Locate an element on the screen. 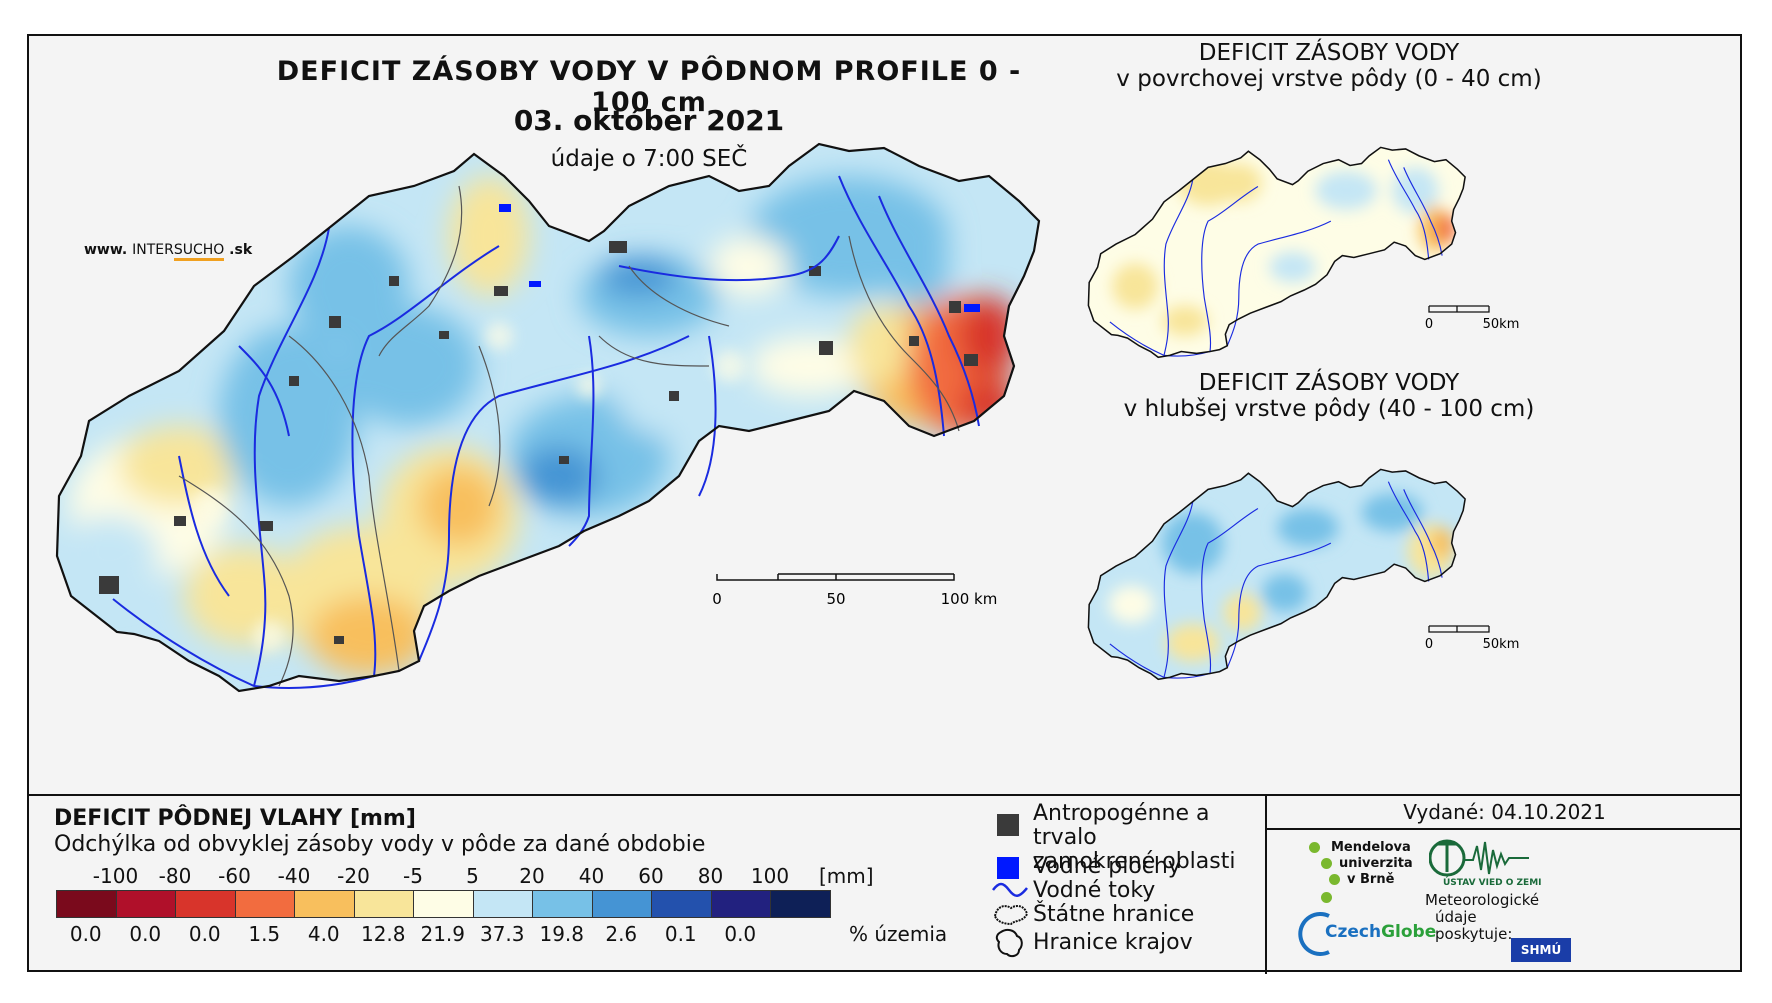 This screenshot has width=1772, height=1003. main-date: 03. október 2021 is located at coordinates (649, 120).